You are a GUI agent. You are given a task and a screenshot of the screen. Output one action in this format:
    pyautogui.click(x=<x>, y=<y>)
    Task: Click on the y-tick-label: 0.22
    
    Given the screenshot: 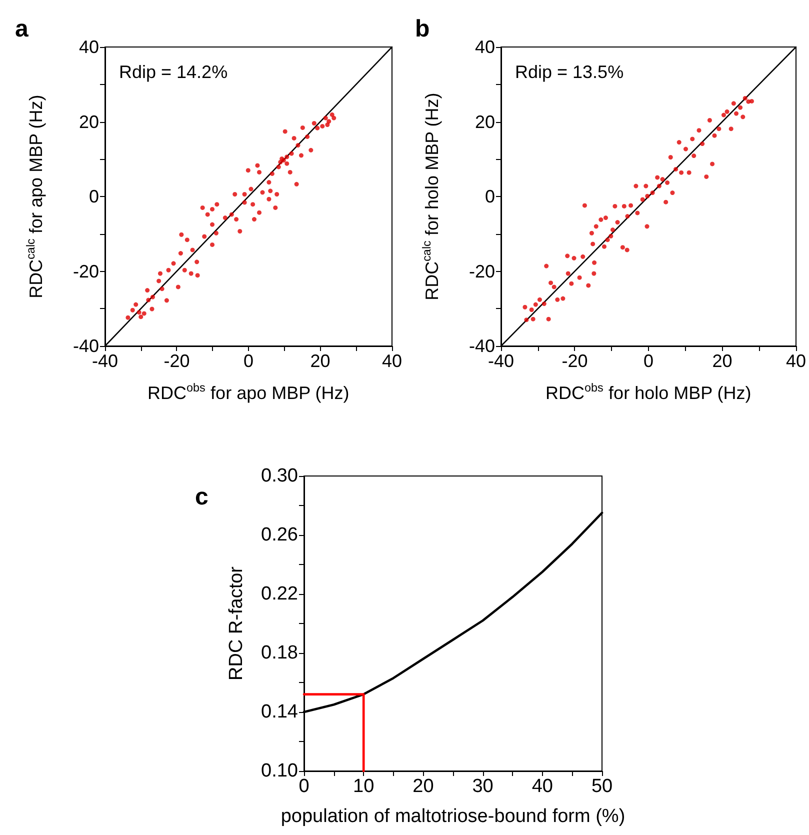 What is the action you would take?
    pyautogui.click(x=279, y=594)
    